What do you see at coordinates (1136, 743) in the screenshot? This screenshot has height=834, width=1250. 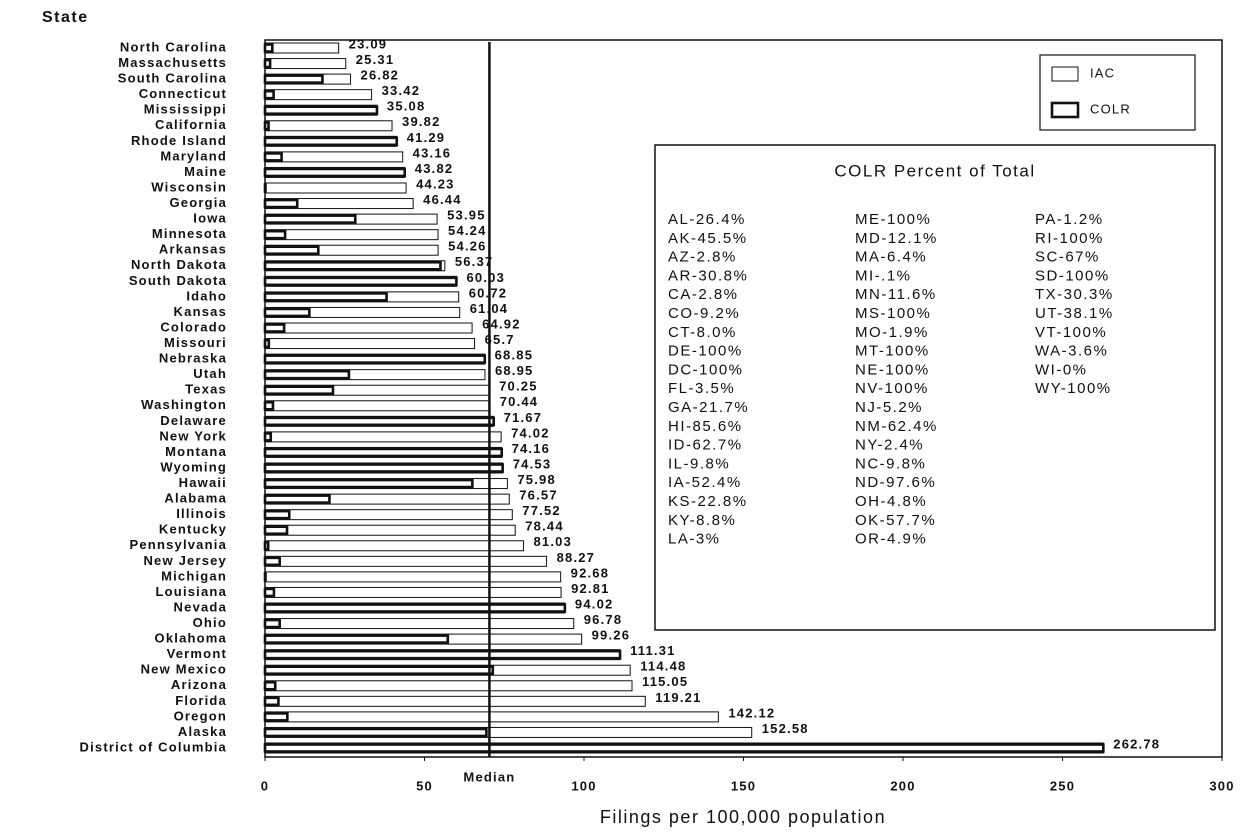 I see `value-label: 262.78` at bounding box center [1136, 743].